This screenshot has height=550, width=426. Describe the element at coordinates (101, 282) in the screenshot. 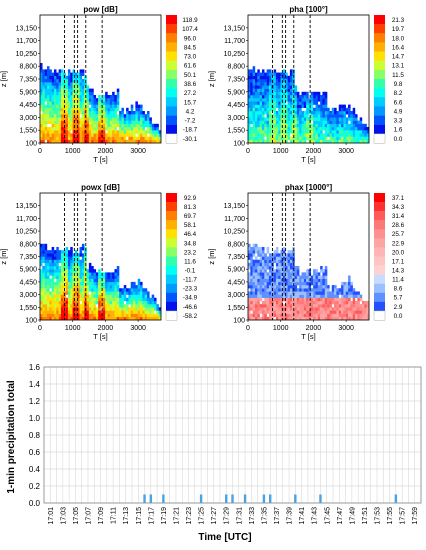

I see `heatmap-field` at that location.